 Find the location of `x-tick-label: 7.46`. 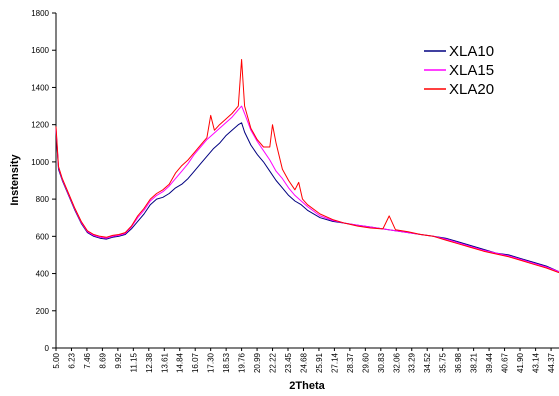

x-tick-label: 7.46 is located at coordinates (87, 360).